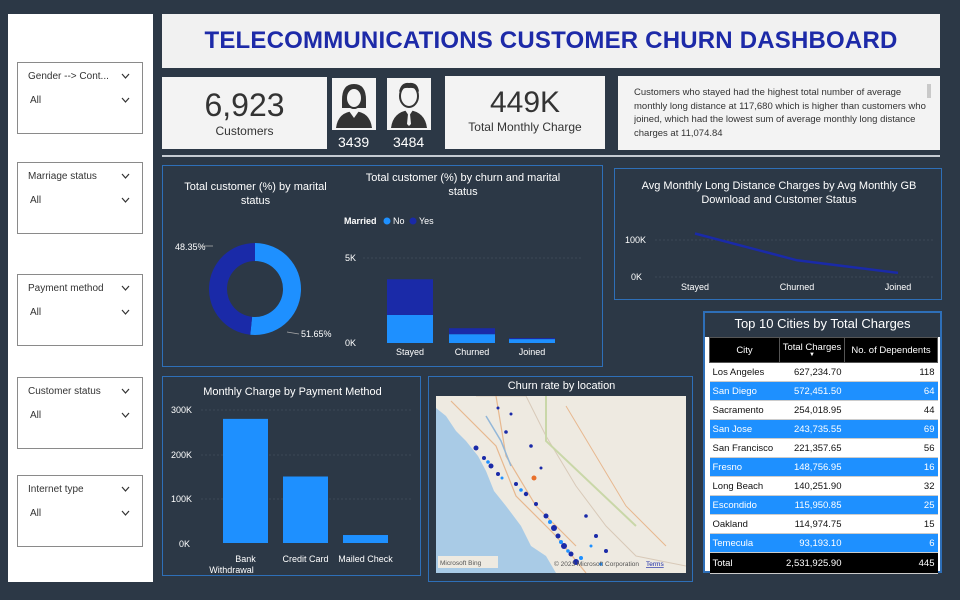 This screenshot has width=960, height=600. Describe the element at coordinates (891, 563) in the screenshot. I see `total-dependents: 445` at that location.